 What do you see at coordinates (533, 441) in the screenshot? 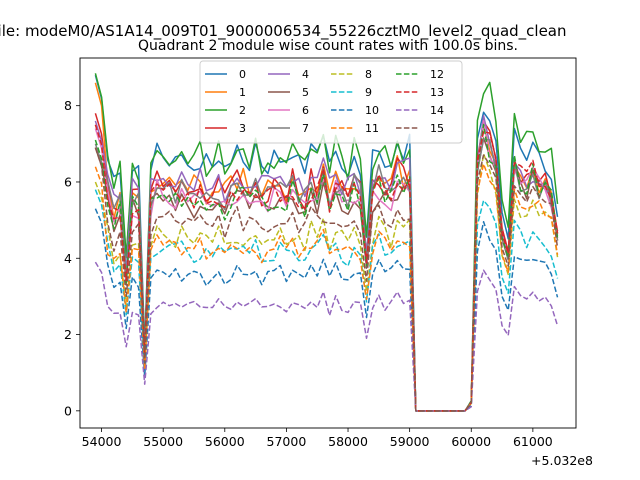
I see `x-tick-label: 61000` at bounding box center [533, 441].